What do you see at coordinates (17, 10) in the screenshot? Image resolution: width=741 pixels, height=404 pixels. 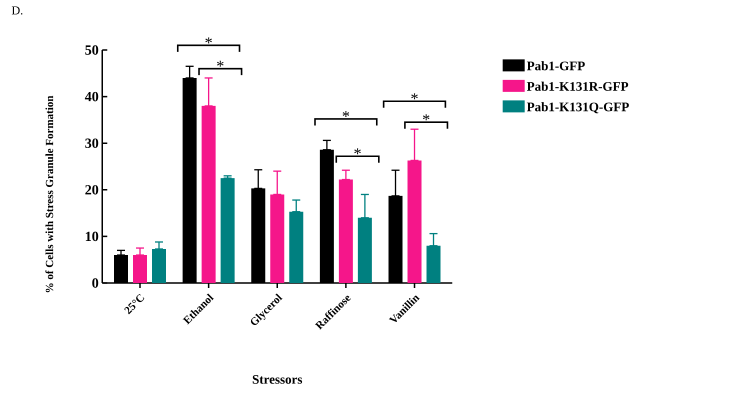 I see `text: D.` at bounding box center [17, 10].